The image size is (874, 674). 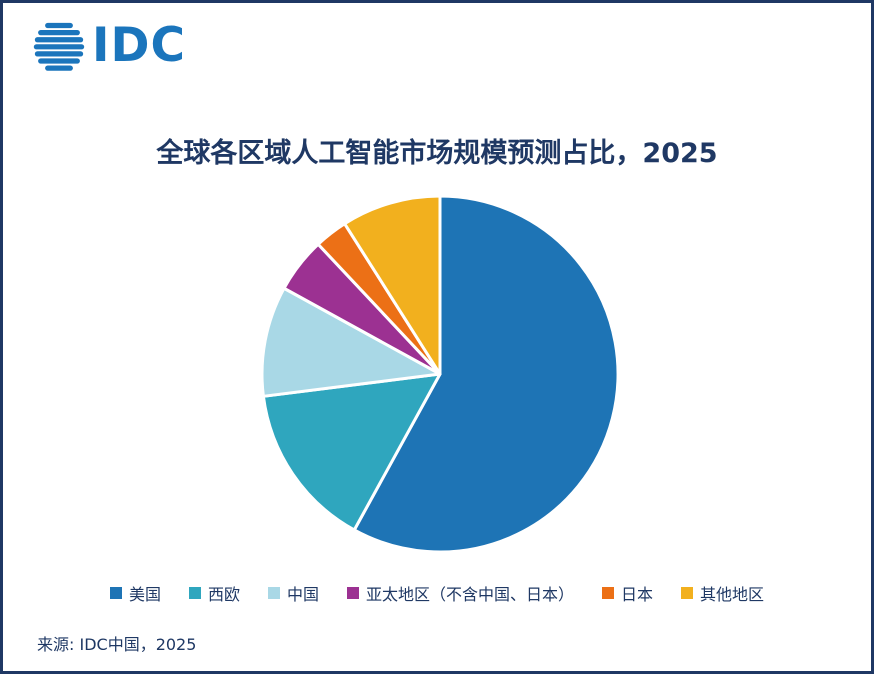 I want to click on legend-label: 亚太地区（不含中国、日本）, so click(x=470, y=594).